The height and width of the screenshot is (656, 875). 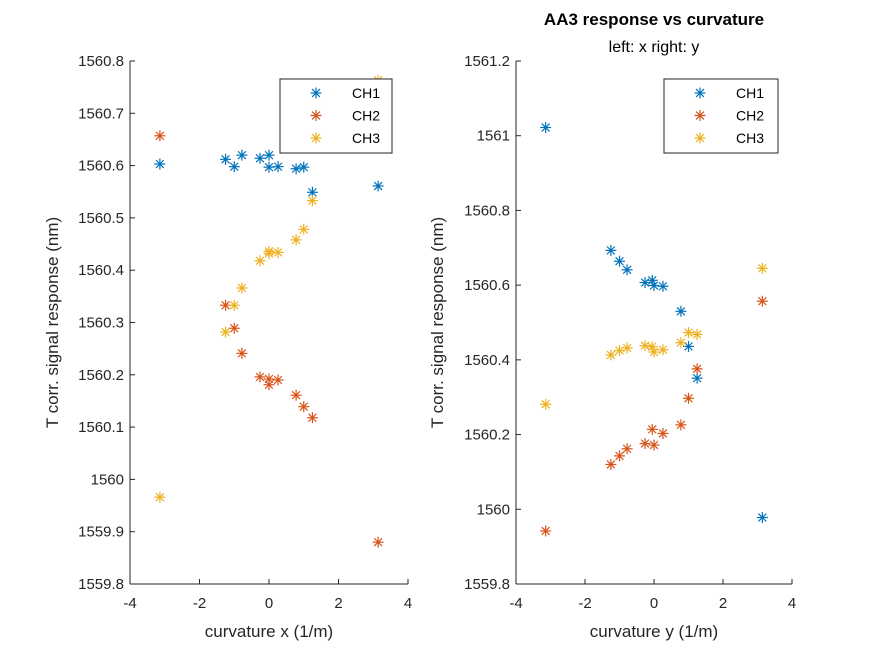 What do you see at coordinates (52, 322) in the screenshot?
I see `y-axis-label: T corr. signal response (nm)` at bounding box center [52, 322].